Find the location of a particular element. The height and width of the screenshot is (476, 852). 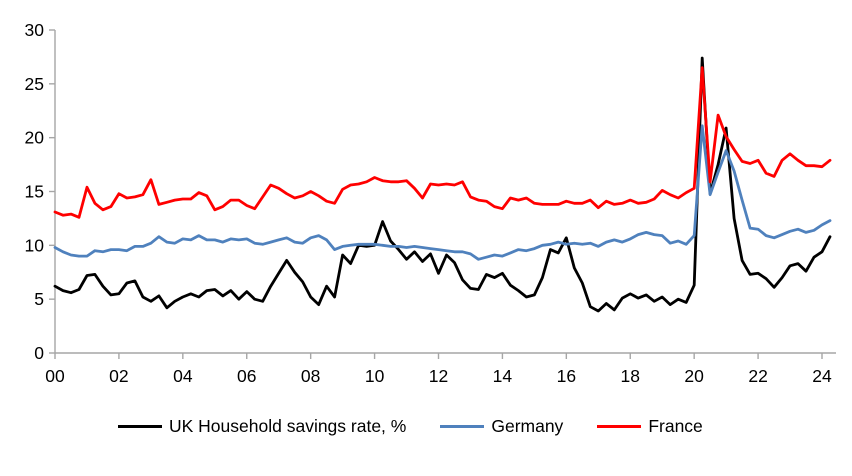

legend-label-uk: UK Household savings rate, % is located at coordinates (288, 426).